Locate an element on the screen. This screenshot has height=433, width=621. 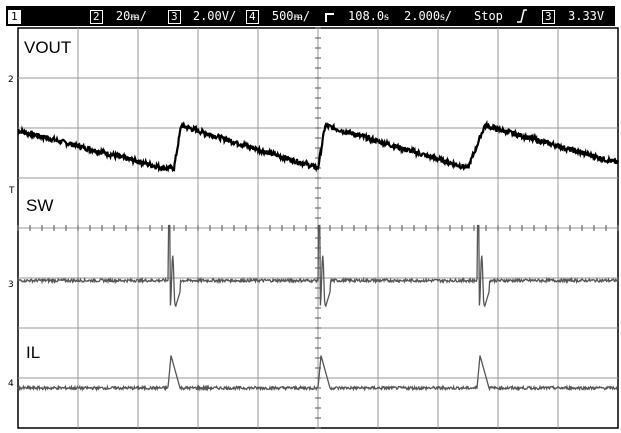
ch4-scale: 500ᵯ/ is located at coordinates (291, 16).